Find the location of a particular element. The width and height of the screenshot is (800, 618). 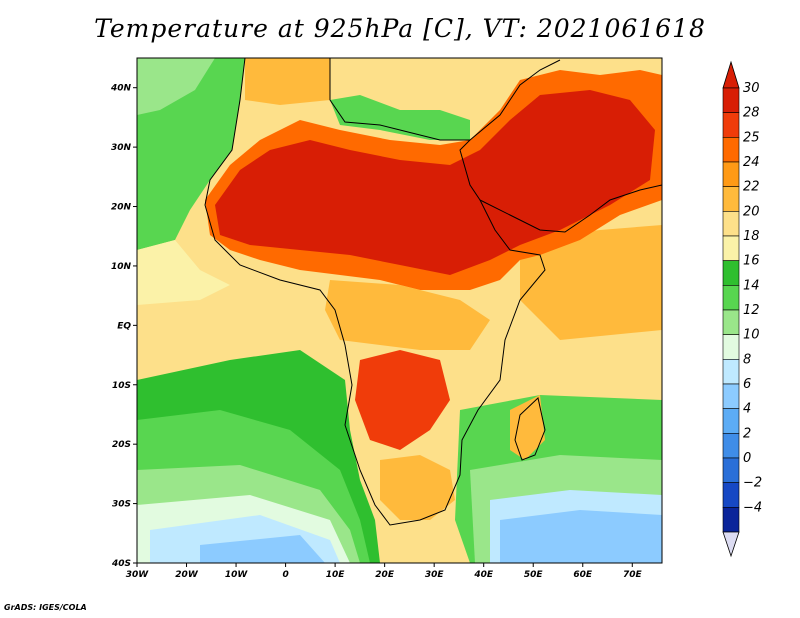

y-tick-label: 40N is located at coordinates (121, 89).